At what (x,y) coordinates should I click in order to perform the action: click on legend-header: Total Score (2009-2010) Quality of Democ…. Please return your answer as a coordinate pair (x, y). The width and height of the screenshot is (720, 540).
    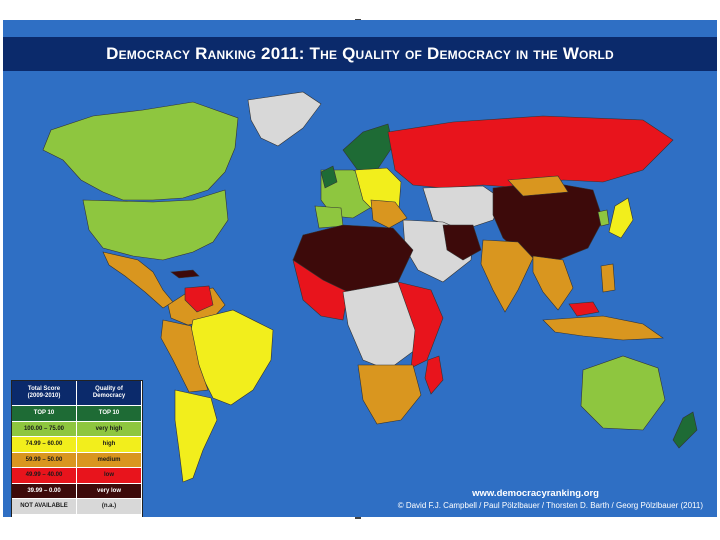
    Looking at the image, I should click on (77, 393).